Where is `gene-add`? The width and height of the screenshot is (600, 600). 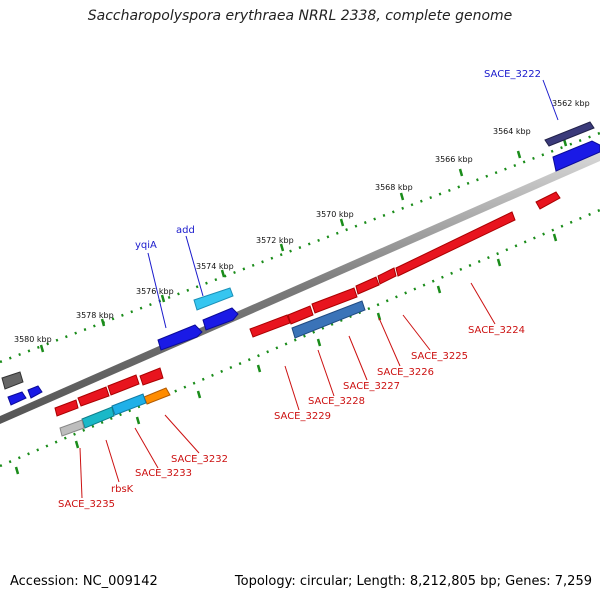
gene-add is located at coordinates (213, 299).